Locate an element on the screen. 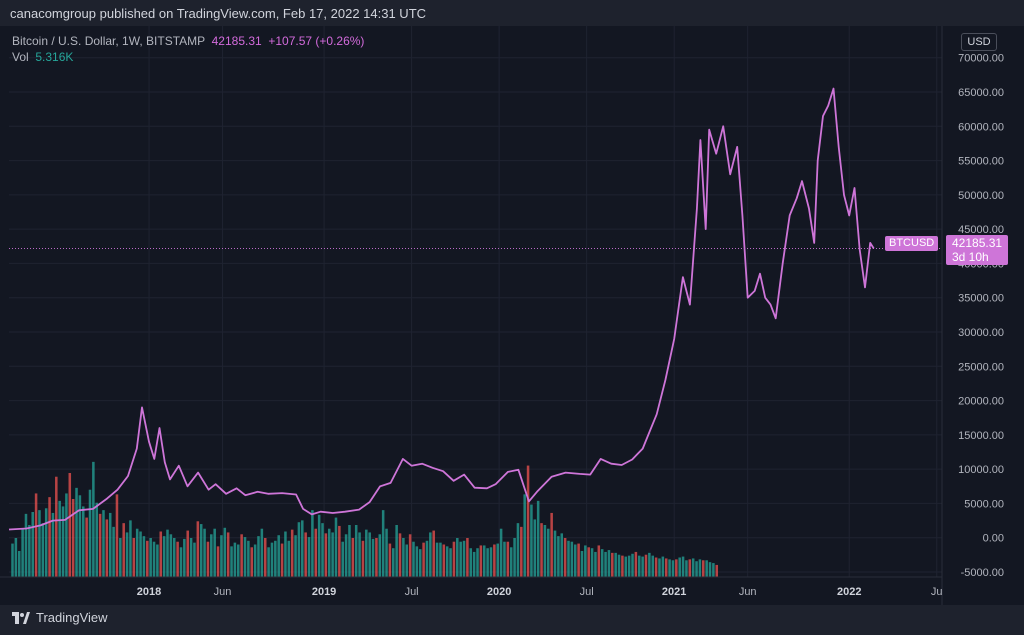 The image size is (1024, 635). tradingview-brand: TradingView is located at coordinates (72, 617).